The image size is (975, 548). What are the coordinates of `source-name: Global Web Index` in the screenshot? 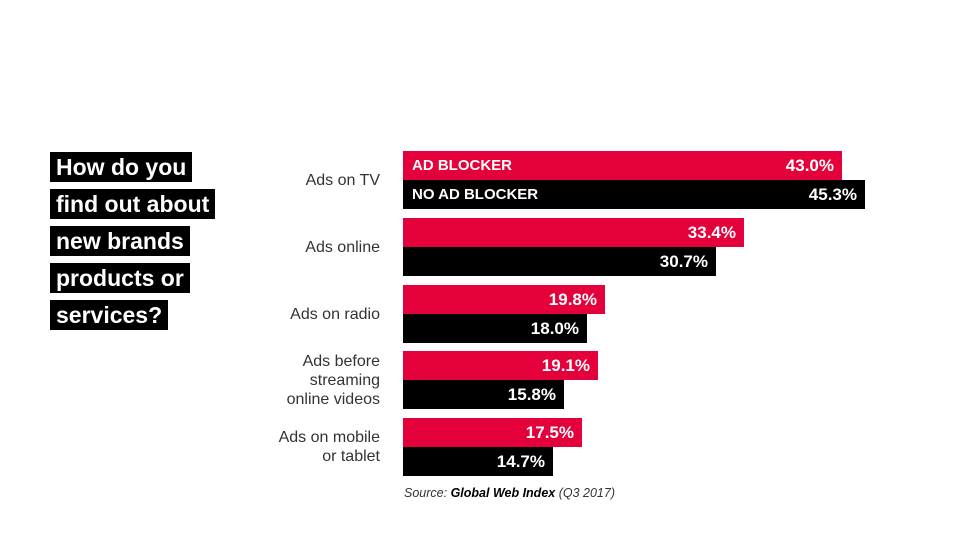 It's located at (503, 493).